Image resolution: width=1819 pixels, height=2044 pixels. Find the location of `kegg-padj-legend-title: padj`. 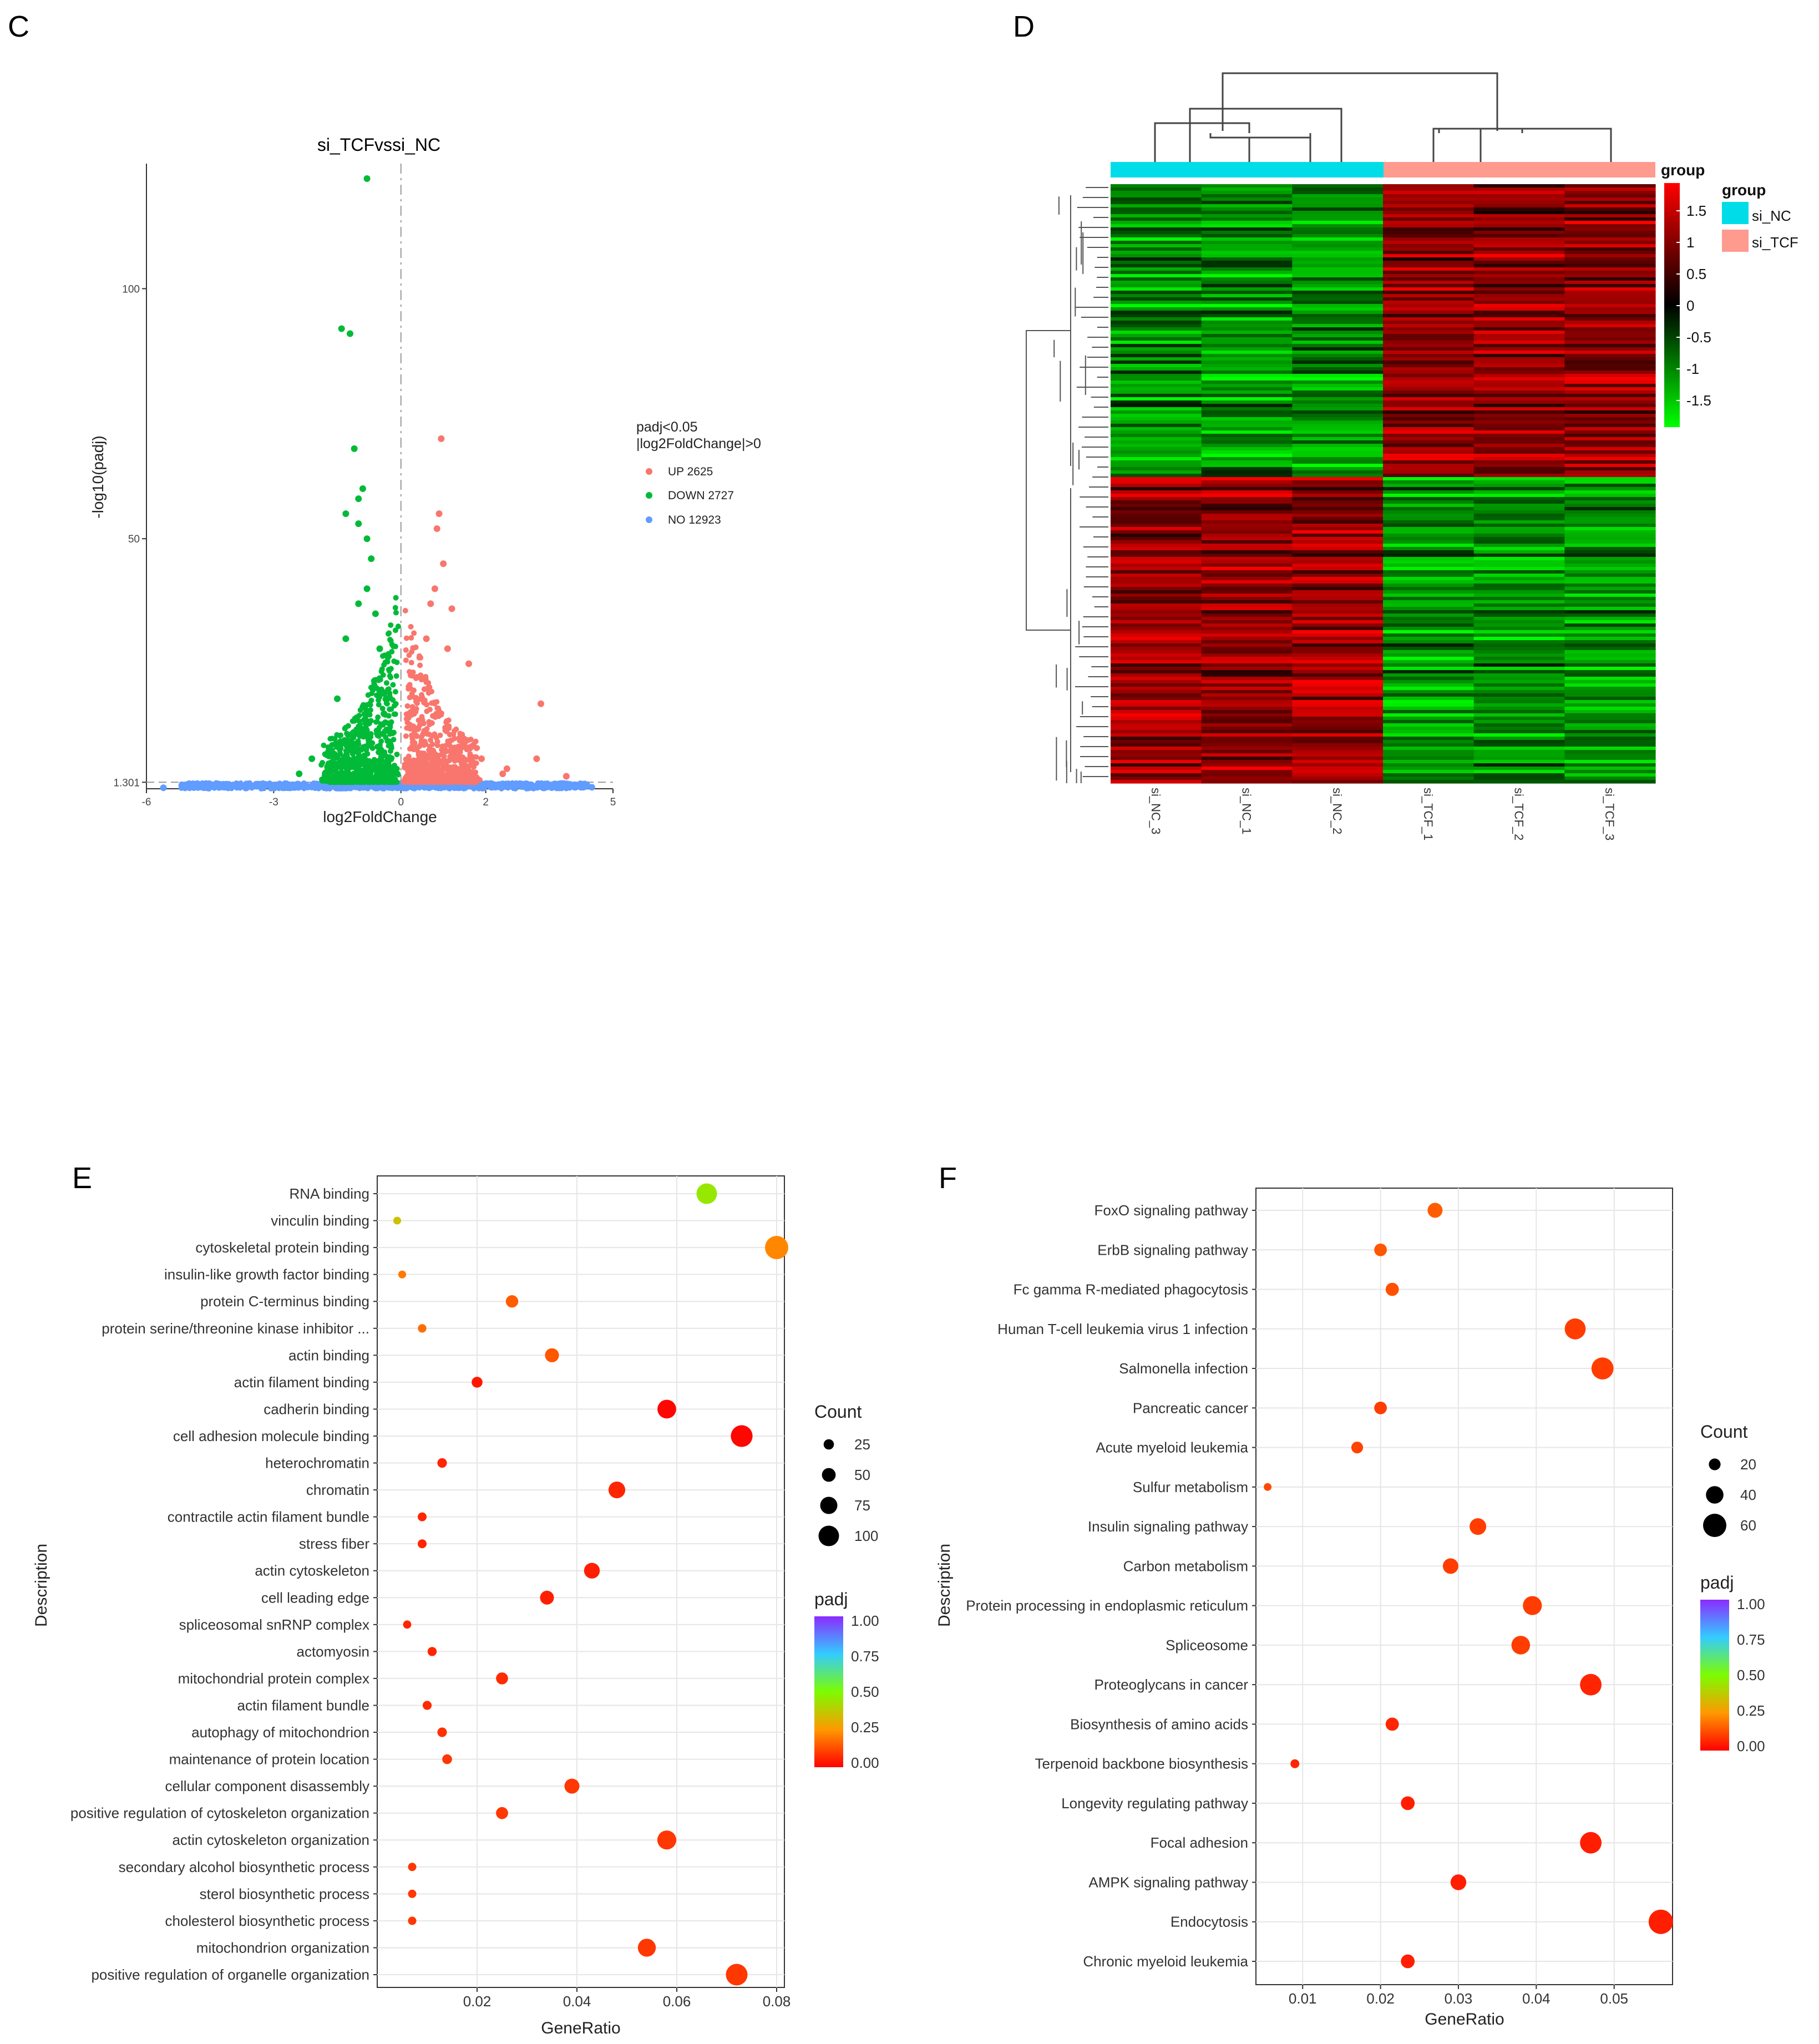

kegg-padj-legend-title: padj is located at coordinates (1717, 1582).